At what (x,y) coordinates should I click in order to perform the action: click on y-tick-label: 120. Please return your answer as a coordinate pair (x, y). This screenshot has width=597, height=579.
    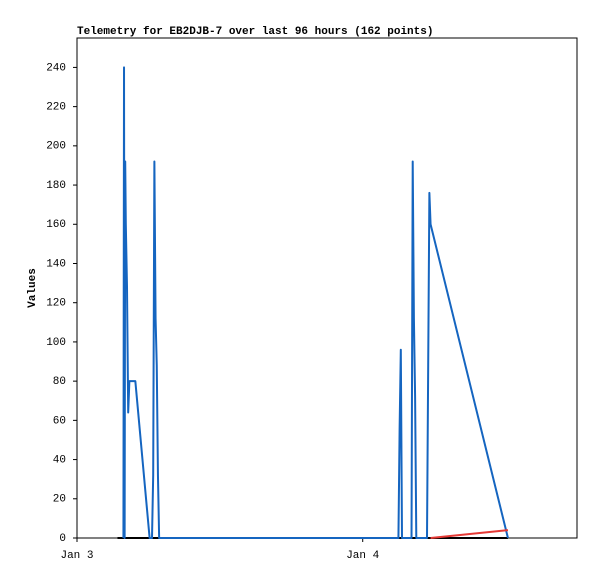
    Looking at the image, I should click on (56, 304).